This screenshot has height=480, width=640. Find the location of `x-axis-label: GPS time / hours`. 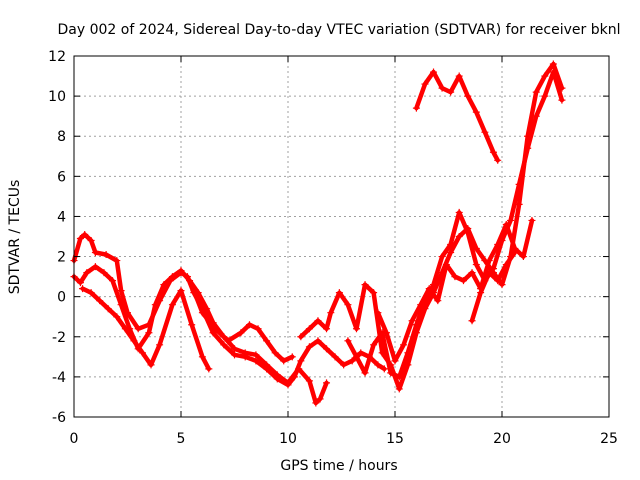

x-axis-label: GPS time / hours is located at coordinates (338, 466).